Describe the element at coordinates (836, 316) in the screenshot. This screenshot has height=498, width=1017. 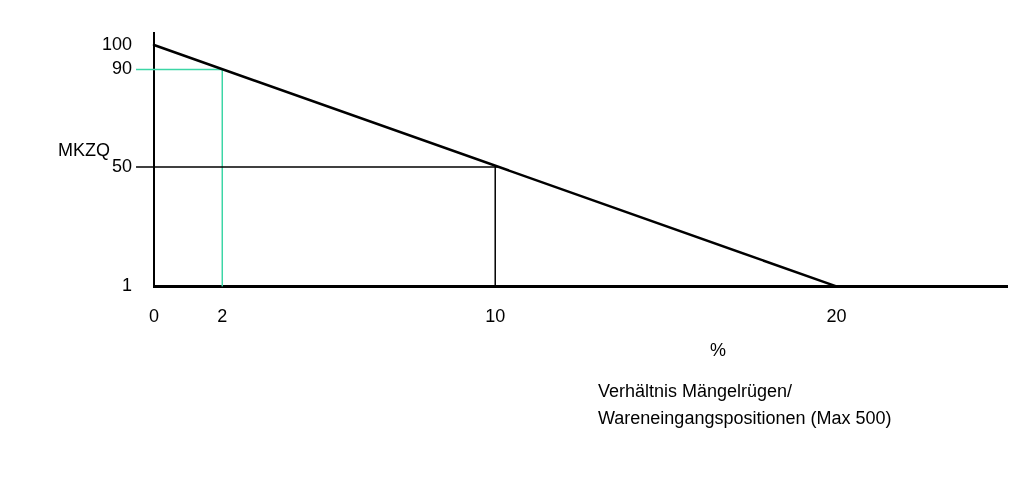
I see `x-tick-label: 20` at that location.